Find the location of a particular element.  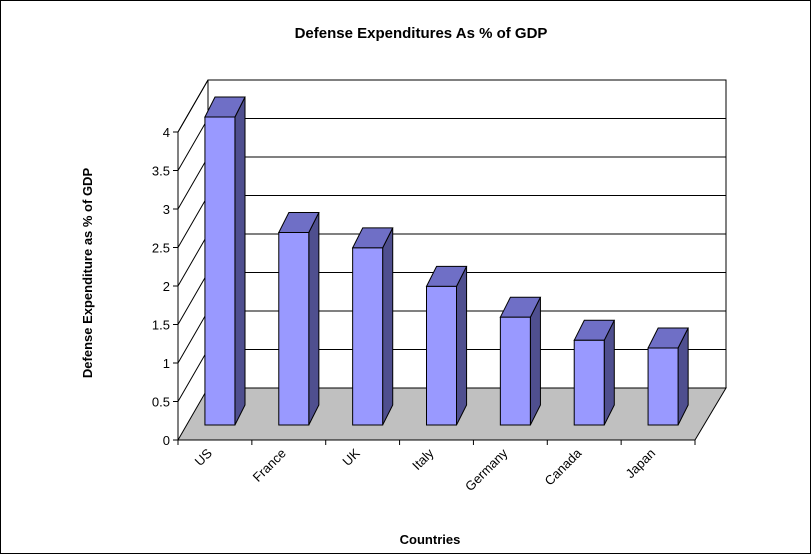

x-category-label: UK is located at coordinates (351, 457).